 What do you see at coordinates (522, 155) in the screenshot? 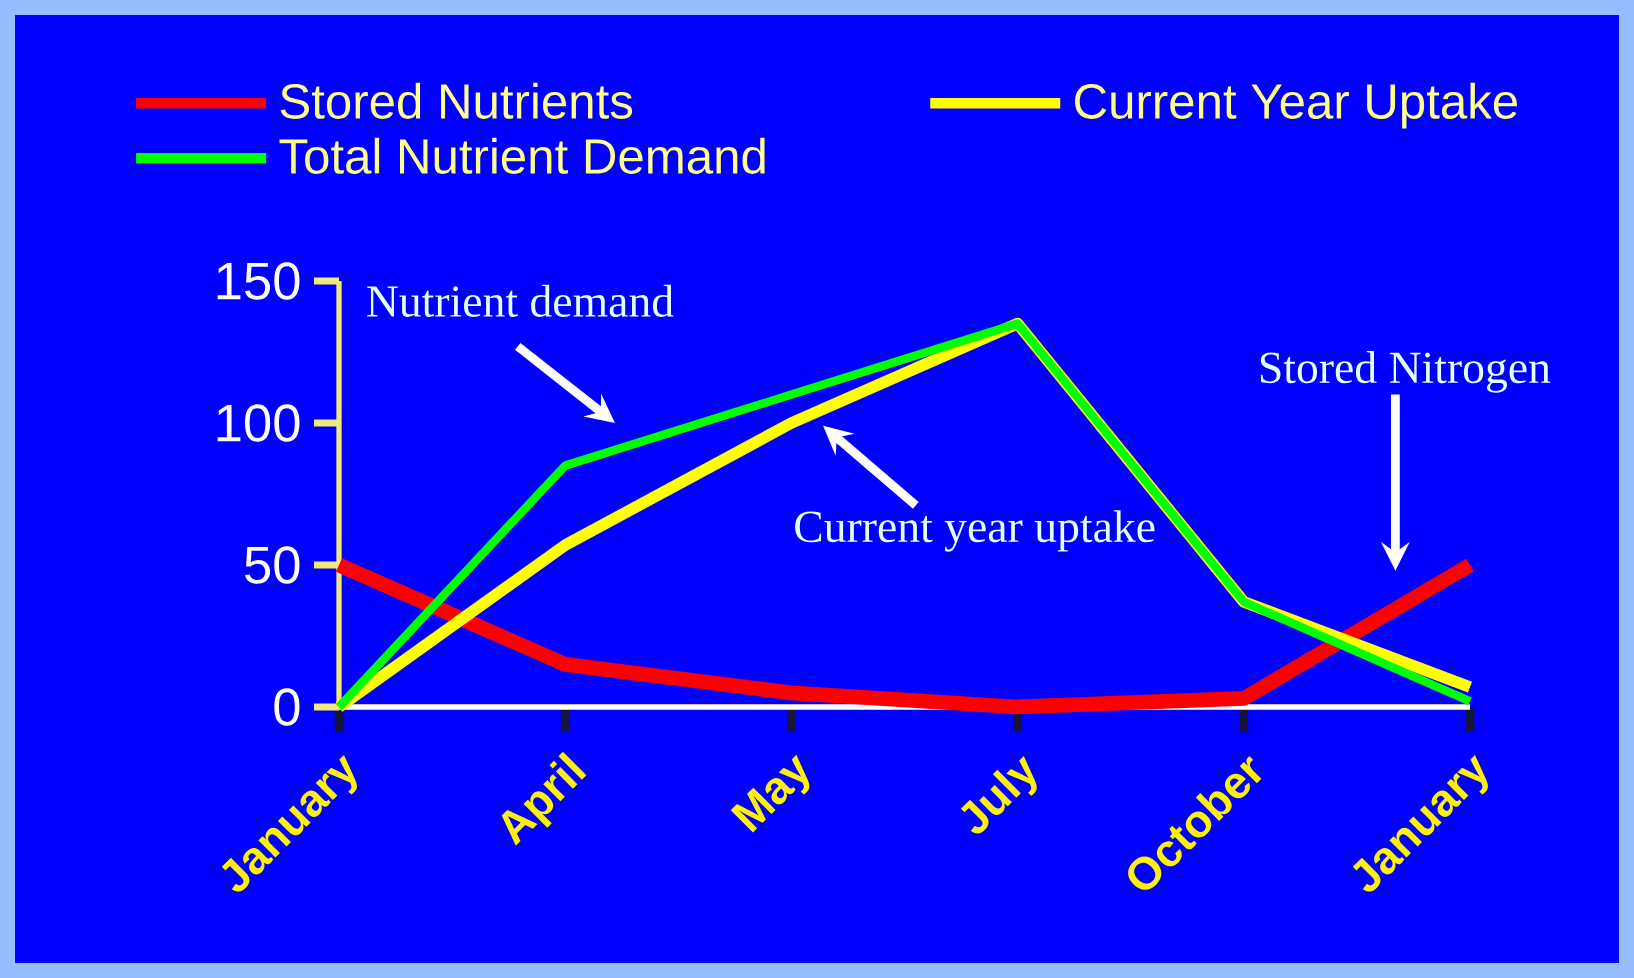
I see `legend-label: Total Nutrient Demand` at bounding box center [522, 155].